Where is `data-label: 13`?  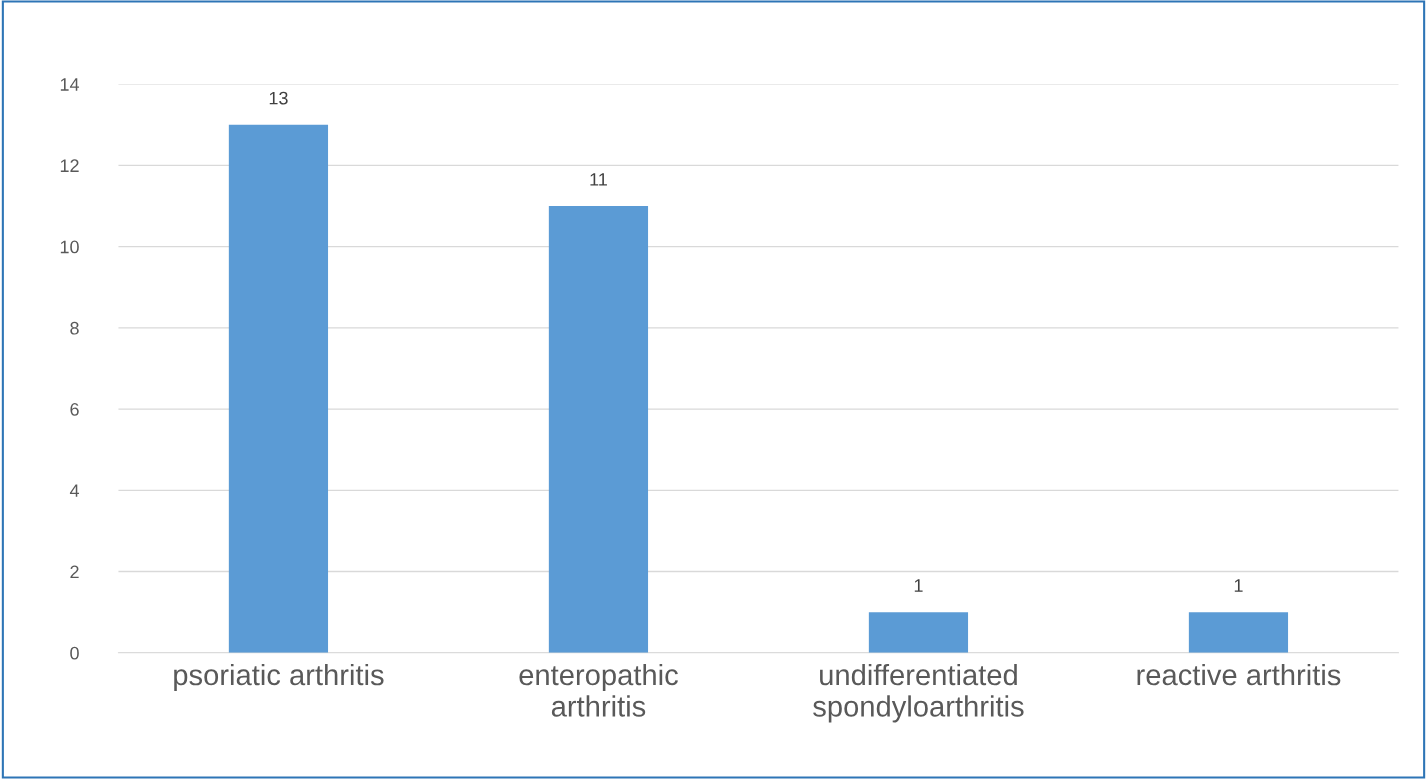
data-label: 13 is located at coordinates (278, 98).